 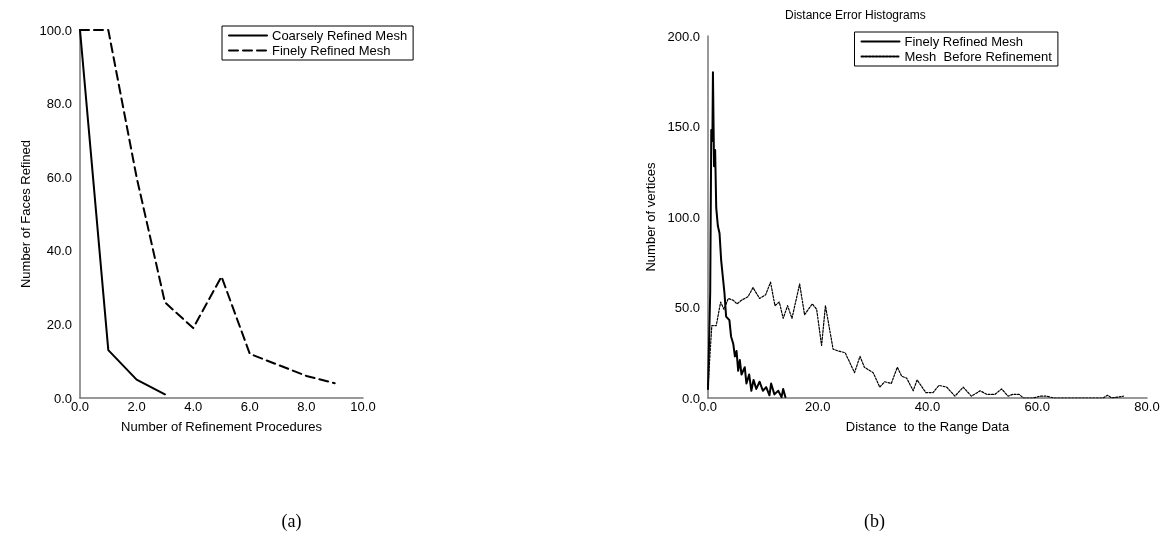 What do you see at coordinates (306, 406) in the screenshot?
I see `x-tick-label: 8.0` at bounding box center [306, 406].